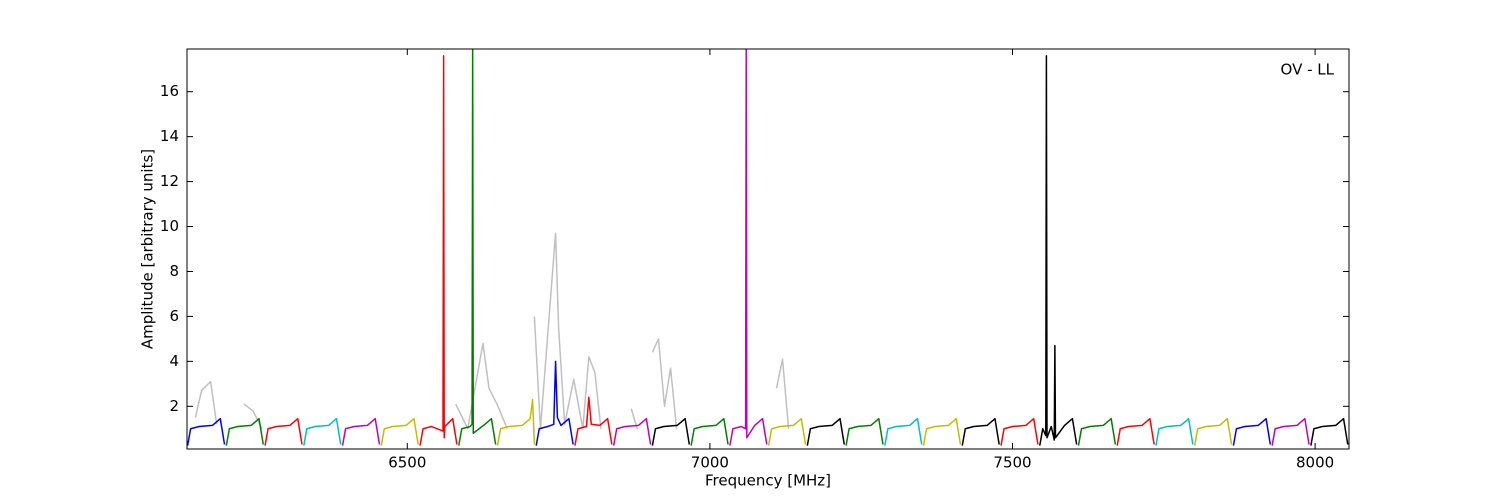 Image resolution: width=1500 pixels, height=500 pixels. I want to click on y-axis-label: Amplitude [arbitrary units], so click(148, 249).